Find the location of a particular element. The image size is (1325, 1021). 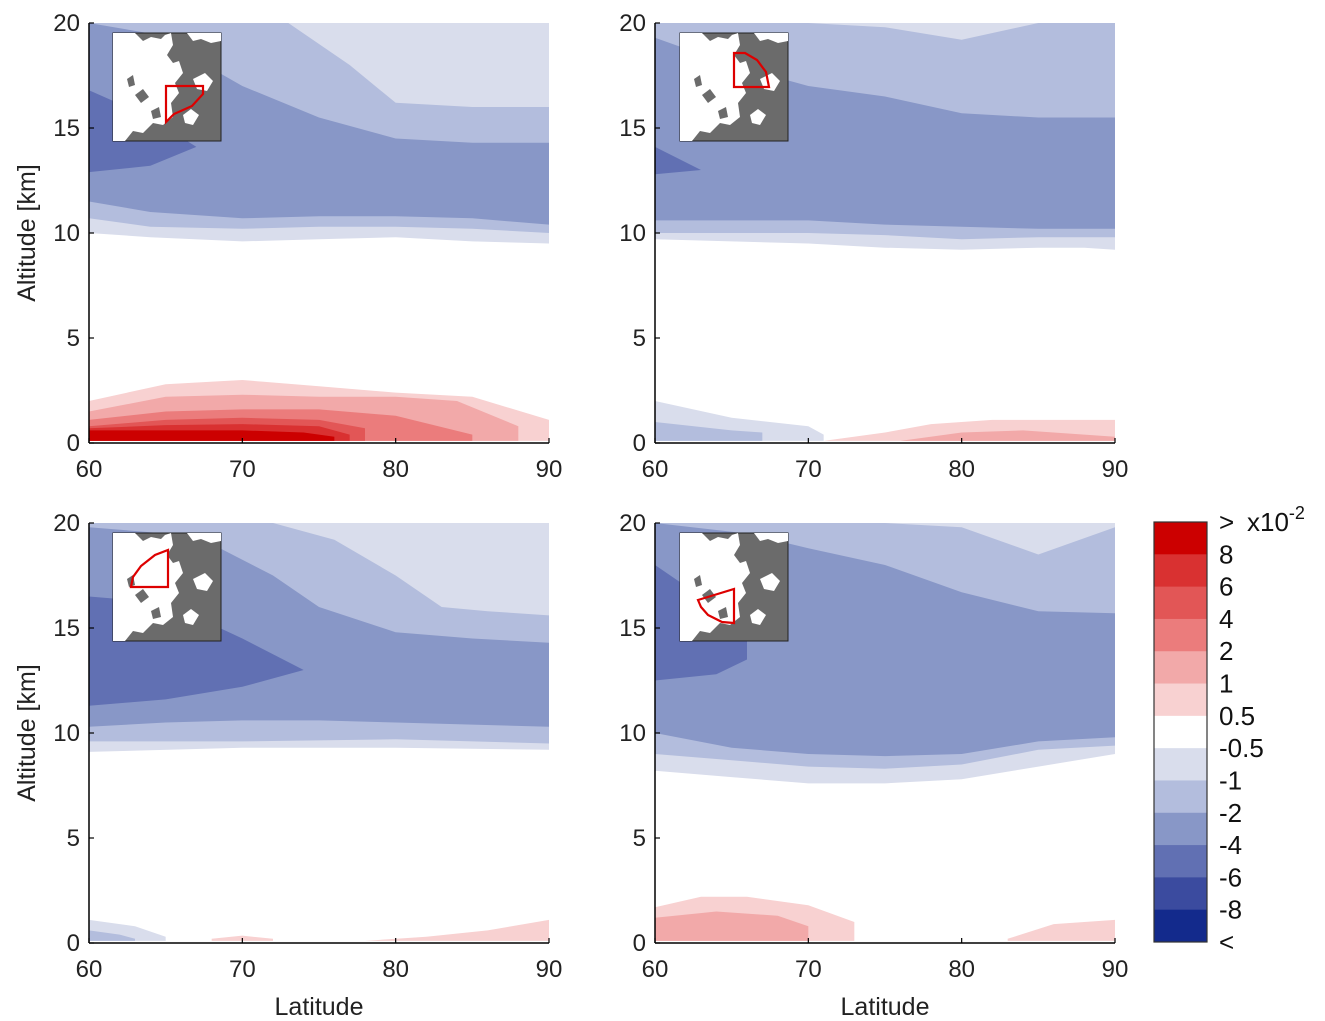

colorbar-tick-label: 1 is located at coordinates (1226, 684).